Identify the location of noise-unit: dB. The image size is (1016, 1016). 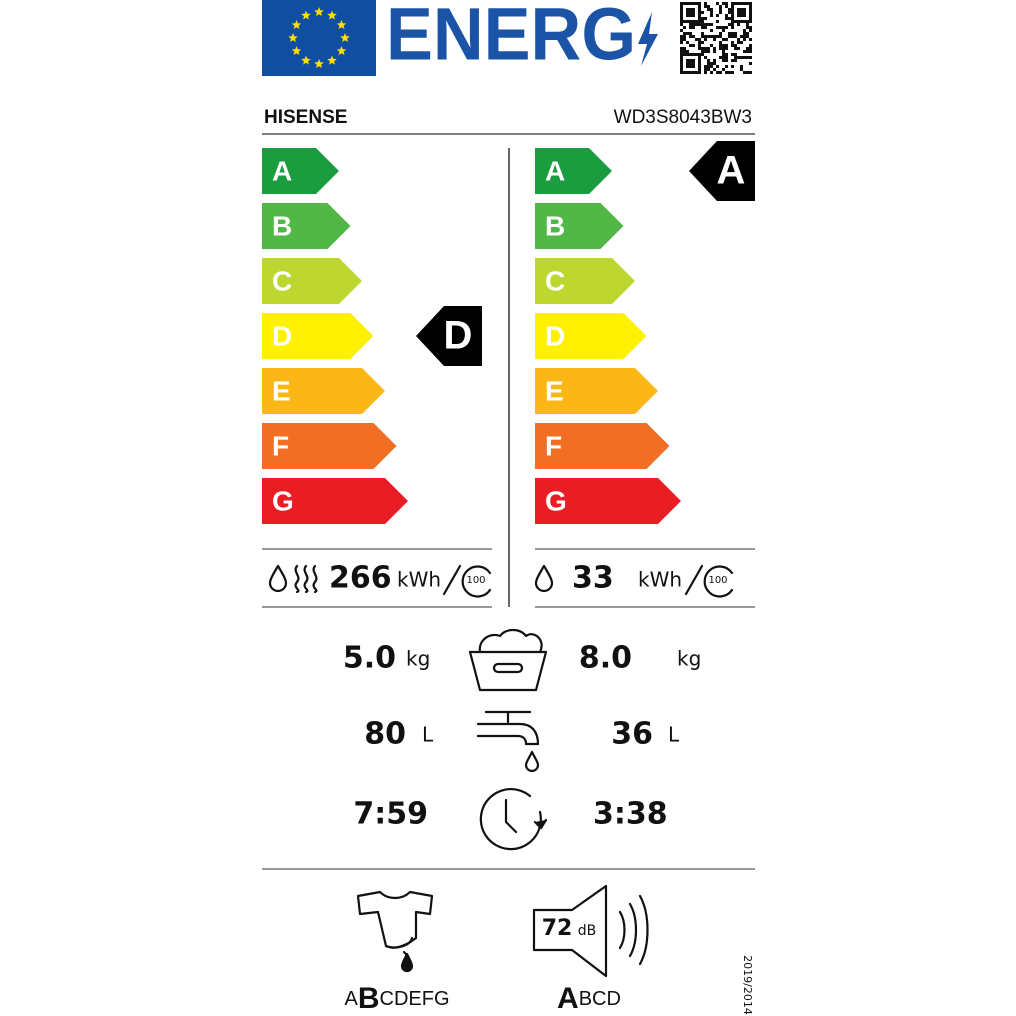
(587, 931).